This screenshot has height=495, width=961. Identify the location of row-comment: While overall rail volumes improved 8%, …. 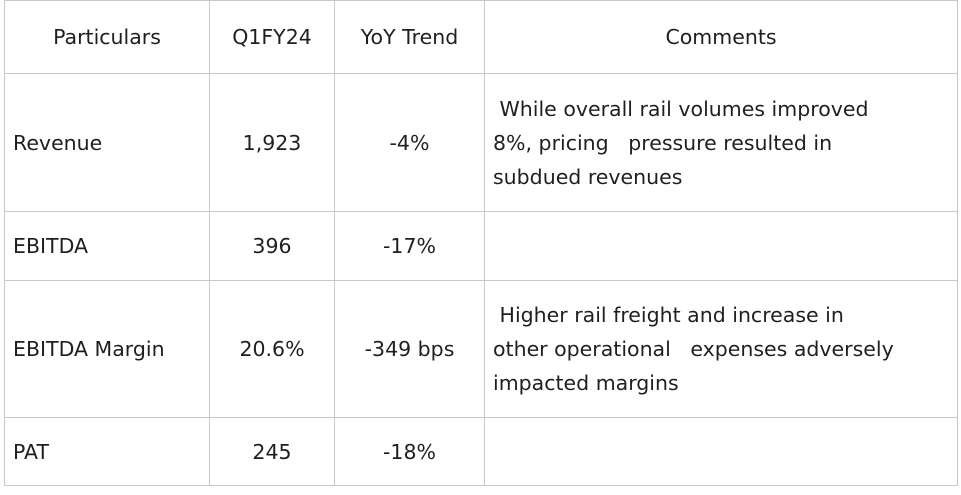
(721, 142).